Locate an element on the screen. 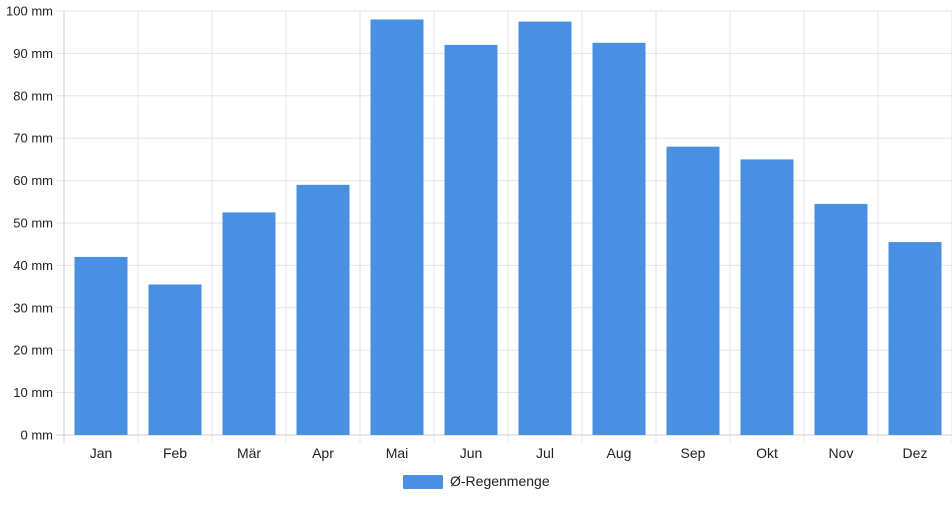  bar-apr is located at coordinates (323, 309).